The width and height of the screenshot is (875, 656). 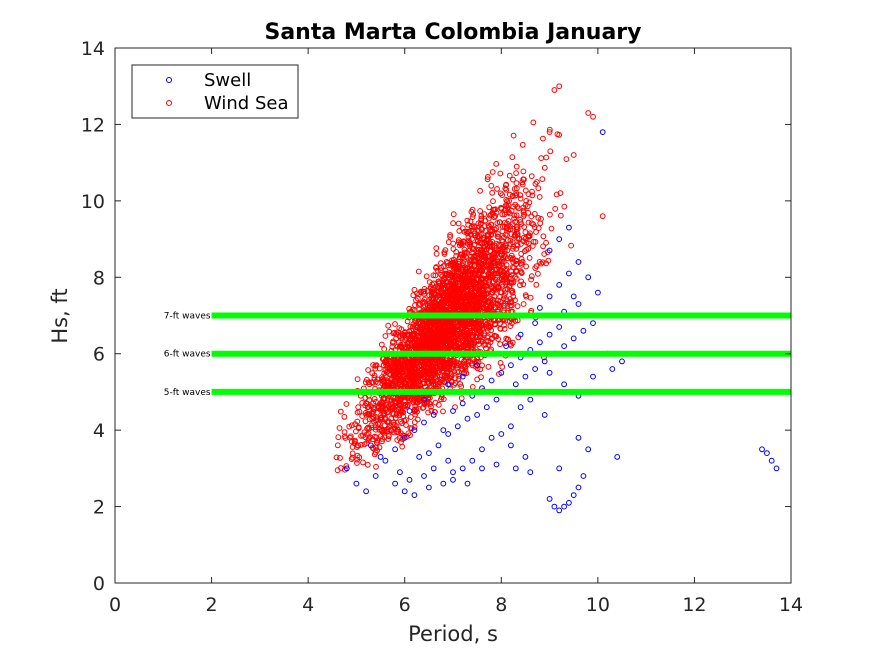 What do you see at coordinates (115, 605) in the screenshot?
I see `x-tick-label: 0` at bounding box center [115, 605].